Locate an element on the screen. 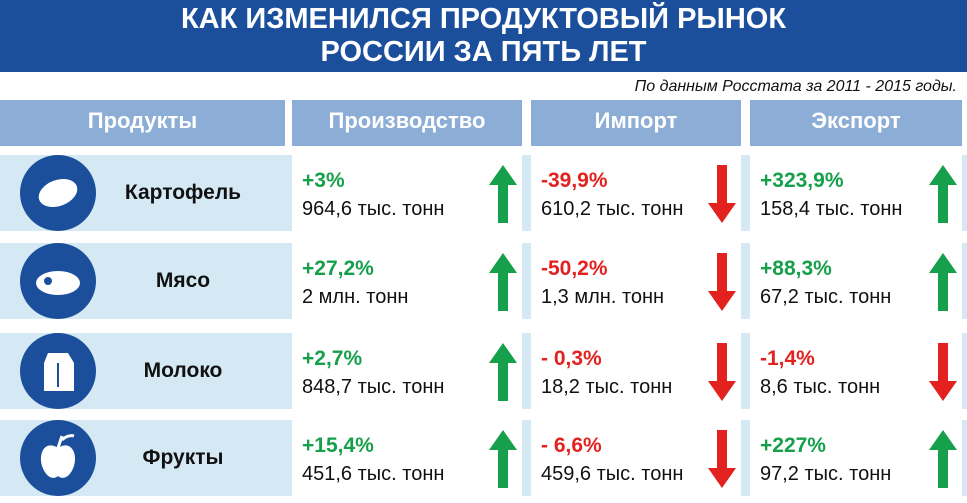 The width and height of the screenshot is (967, 503). change: +88,3% is located at coordinates (796, 268).